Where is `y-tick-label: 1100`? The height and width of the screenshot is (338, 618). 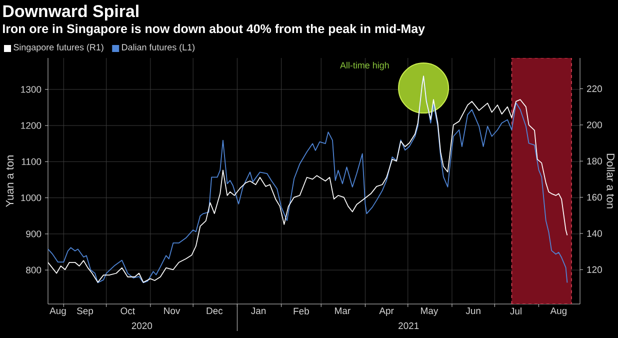 y-tick-label: 1100 is located at coordinates (32, 162).